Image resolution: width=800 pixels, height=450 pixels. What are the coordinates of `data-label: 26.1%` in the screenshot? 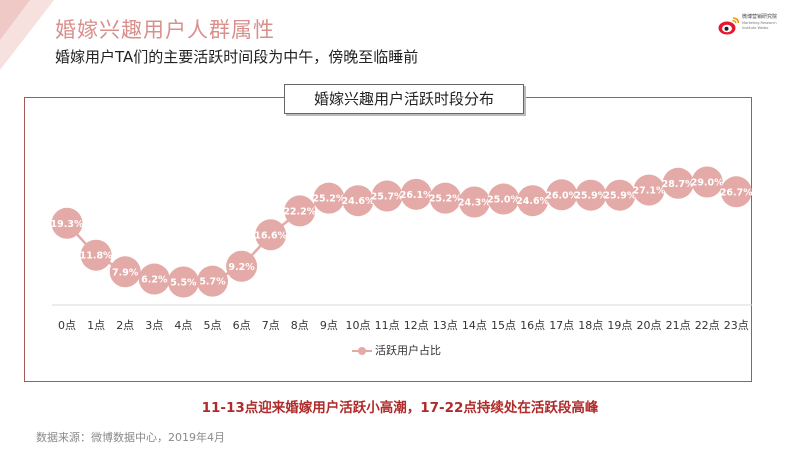 It's located at (416, 195).